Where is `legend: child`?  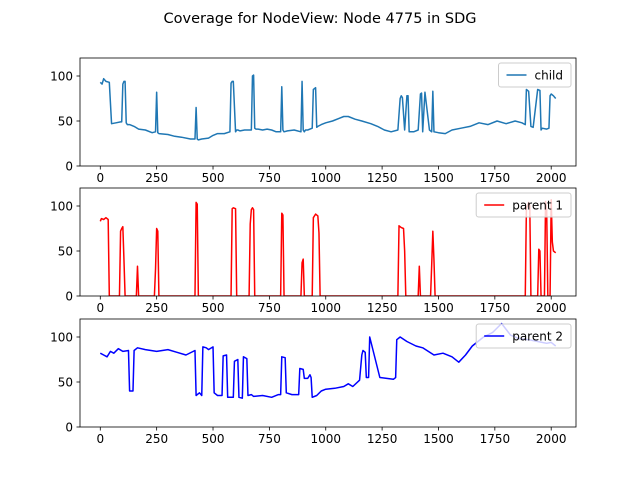 legend: child is located at coordinates (535, 75).